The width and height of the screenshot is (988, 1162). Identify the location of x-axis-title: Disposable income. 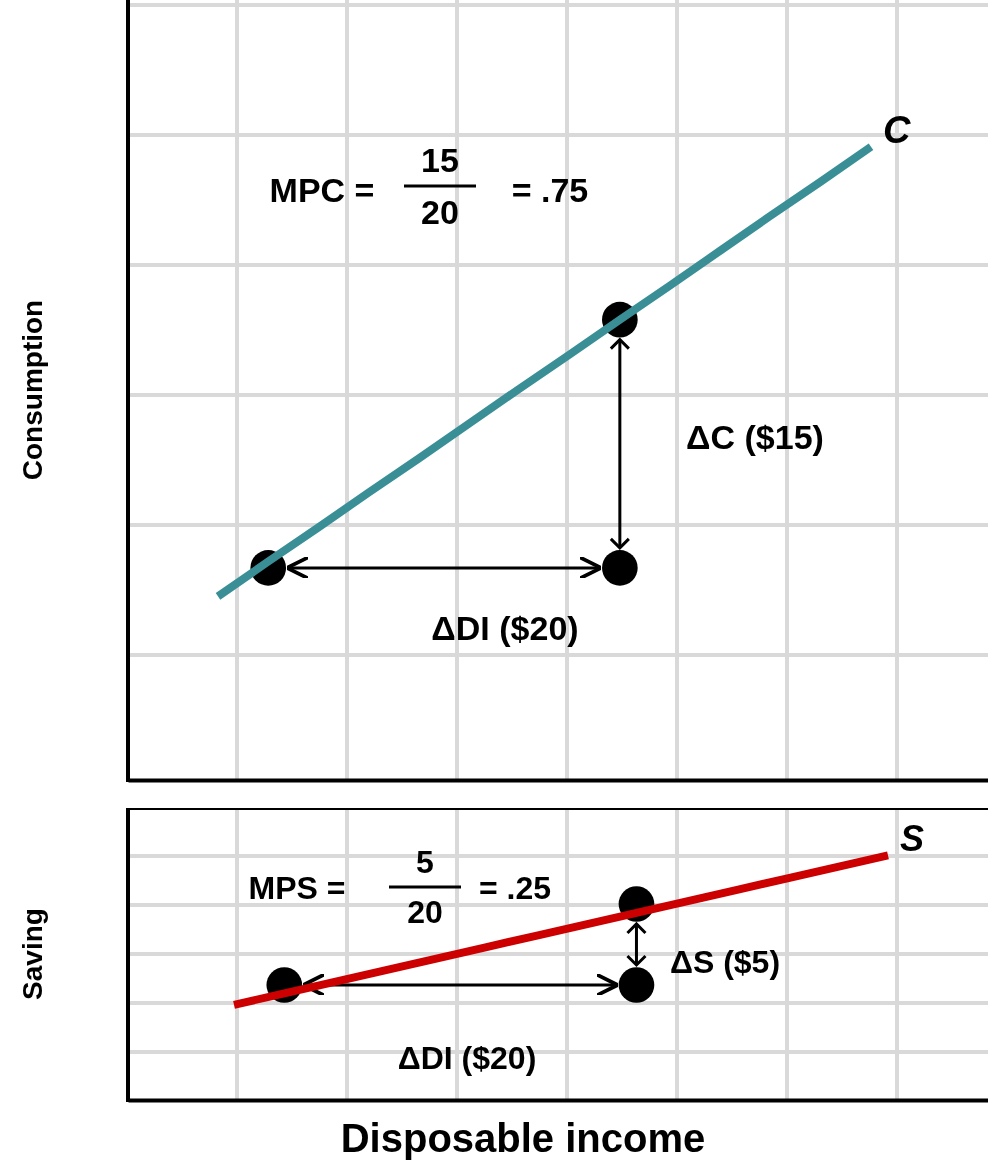
(523, 1138).